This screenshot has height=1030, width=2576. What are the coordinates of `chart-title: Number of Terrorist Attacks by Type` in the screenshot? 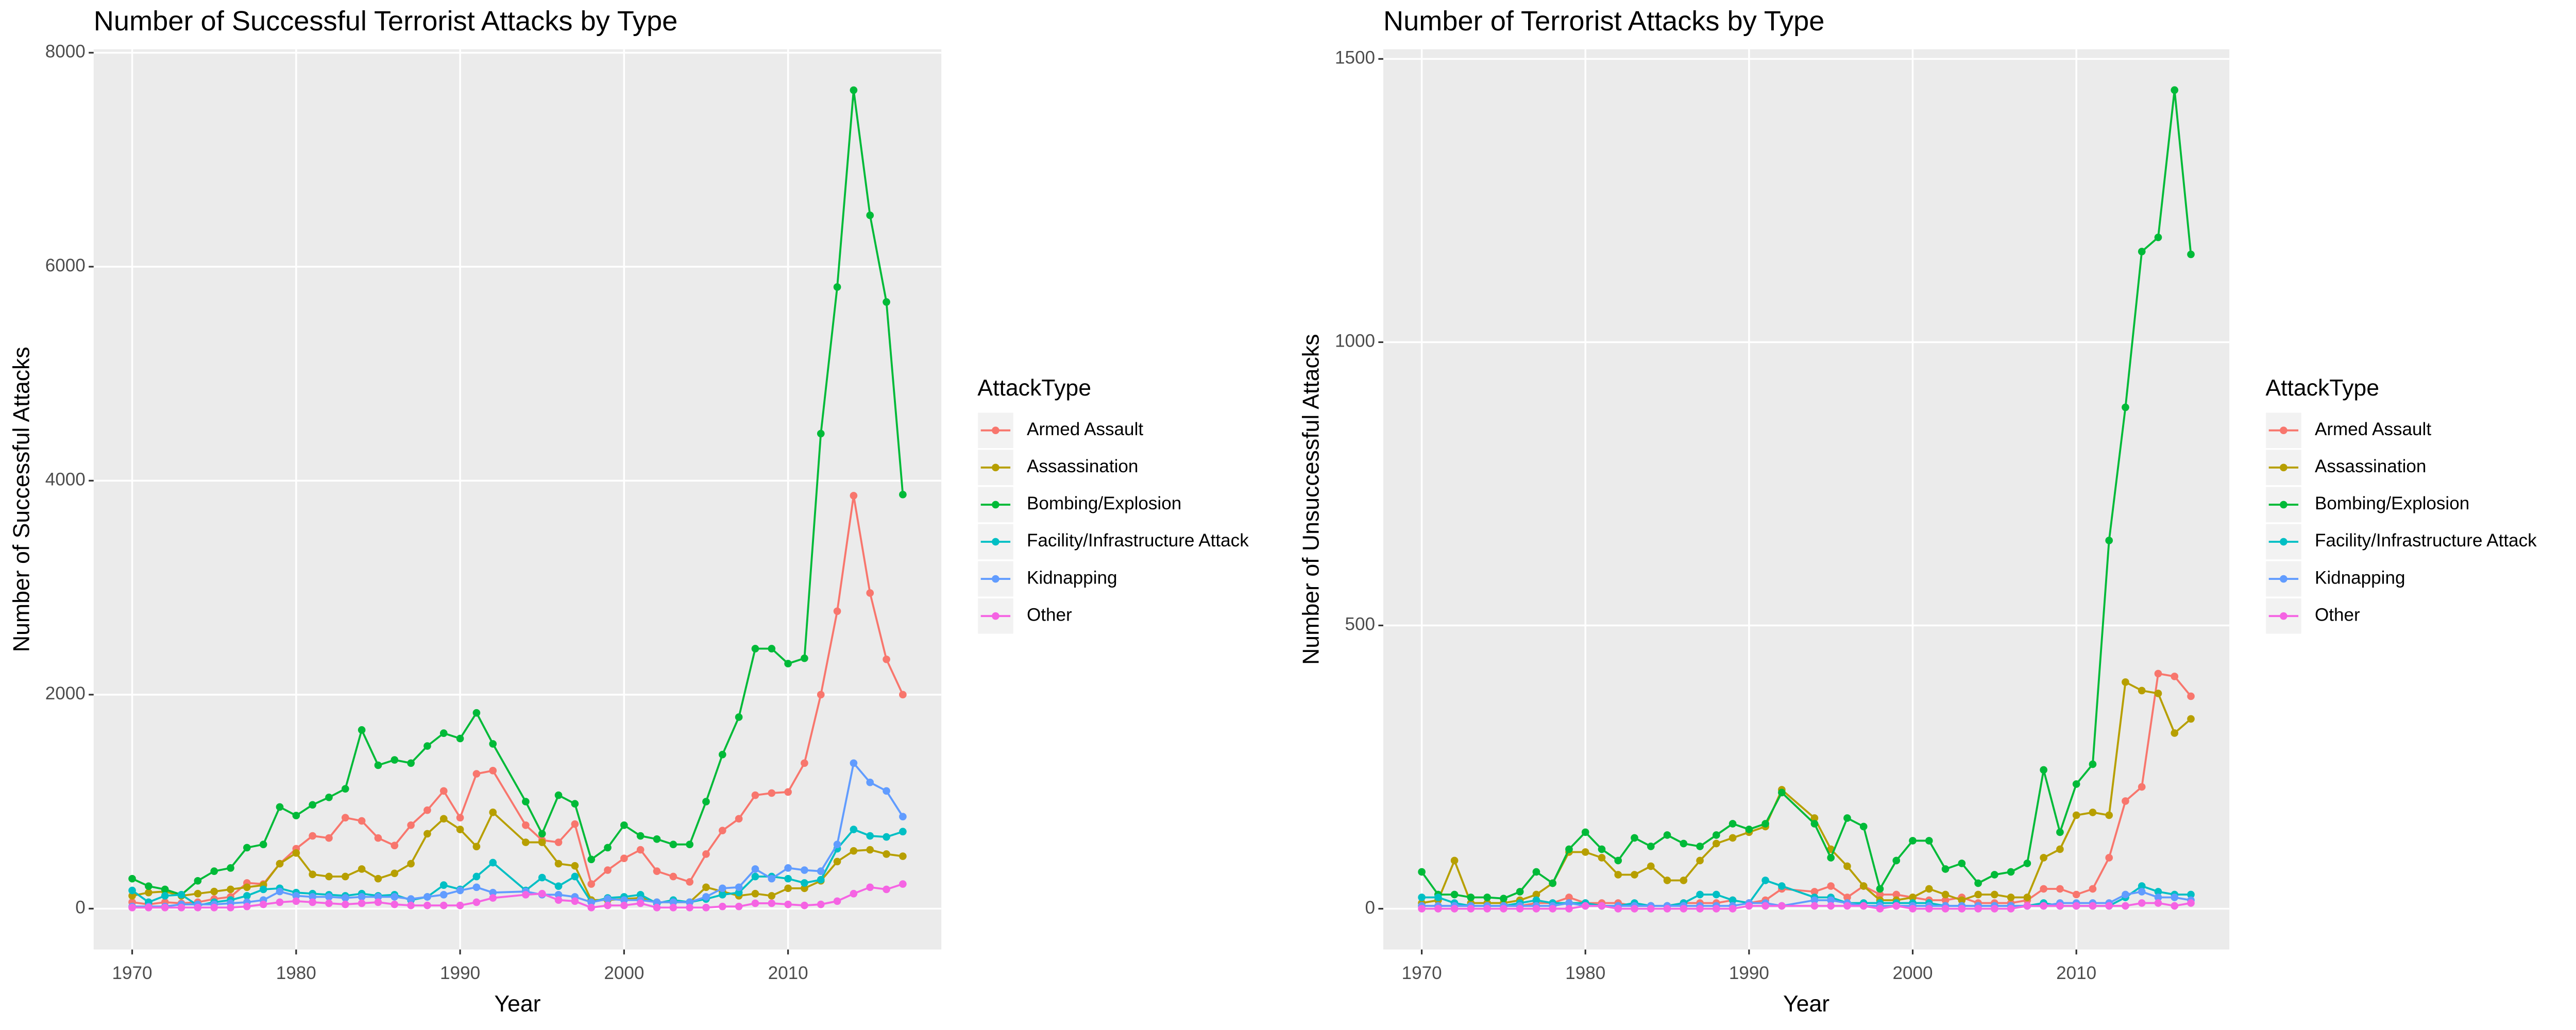 It's located at (1603, 21).